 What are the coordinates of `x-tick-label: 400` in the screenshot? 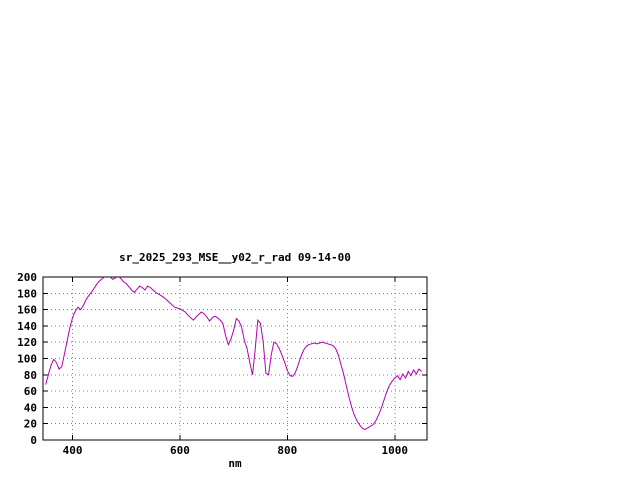 It's located at (73, 450).